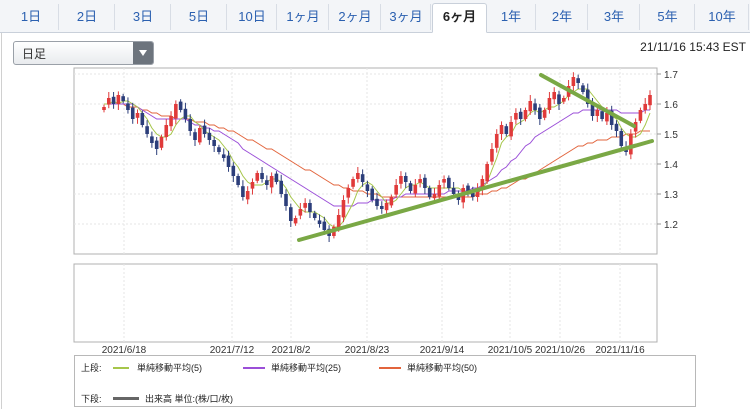 This screenshot has height=410, width=750. I want to click on legend-ma25: 単純移動平均(25), so click(306, 368).